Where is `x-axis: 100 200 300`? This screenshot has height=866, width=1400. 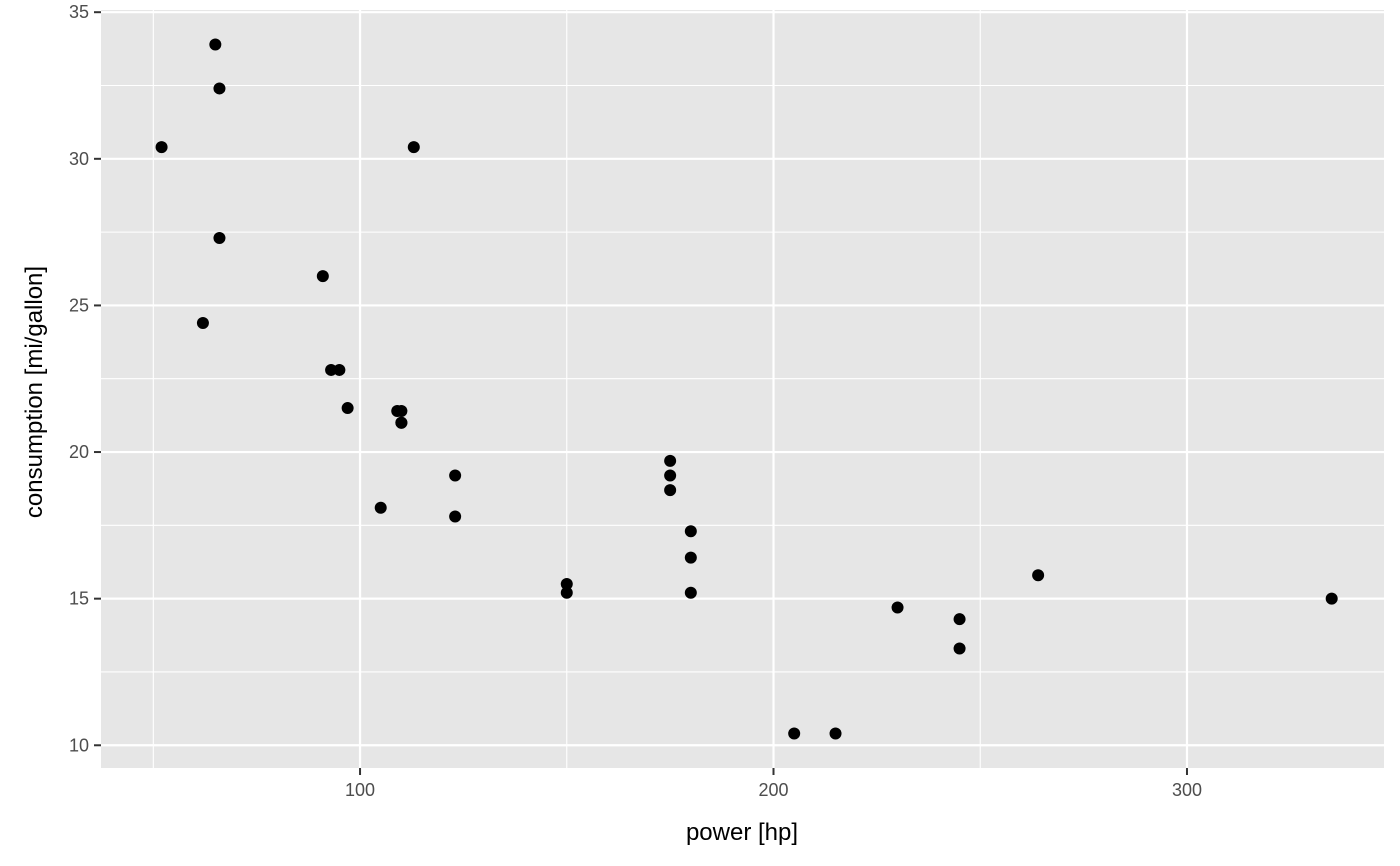
x-axis: 100 200 300 is located at coordinates (773, 784).